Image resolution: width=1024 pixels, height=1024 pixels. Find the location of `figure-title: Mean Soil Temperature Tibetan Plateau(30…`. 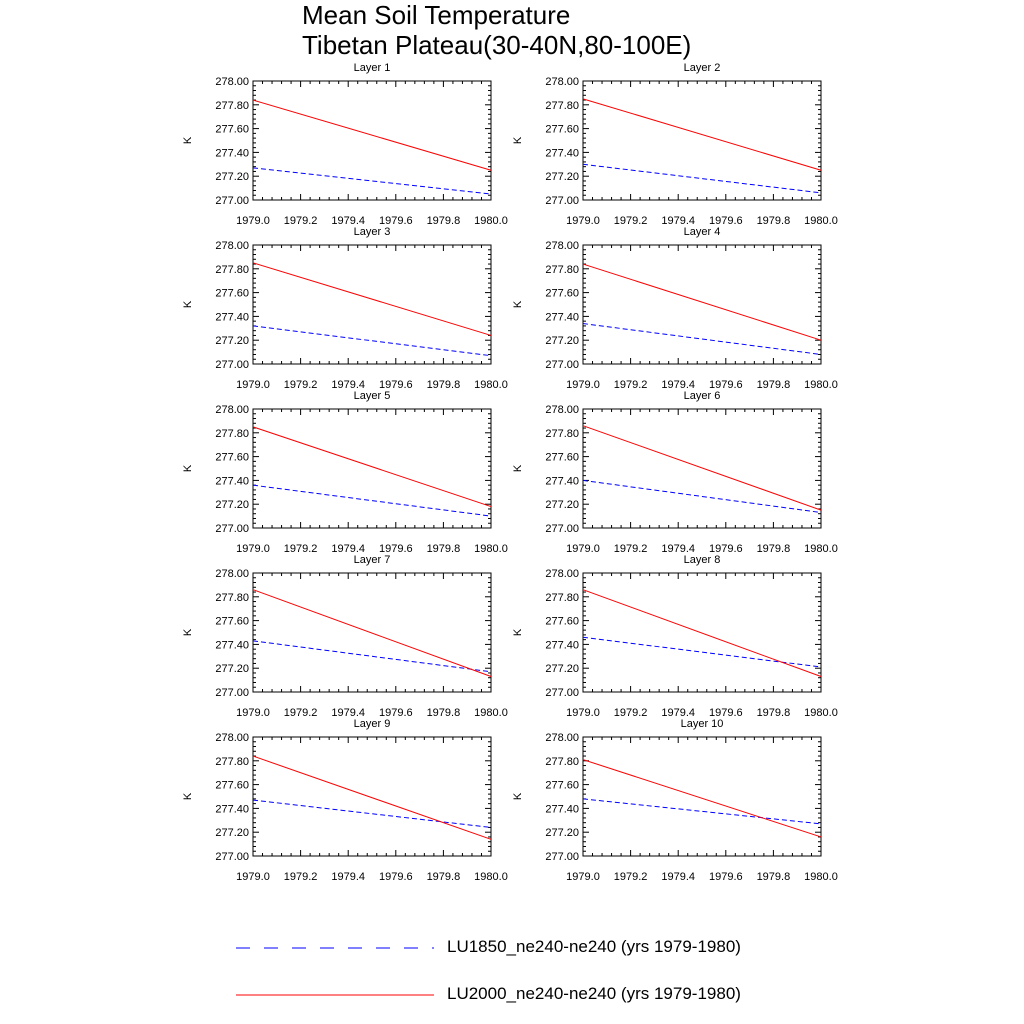

figure-title: Mean Soil Temperature Tibetan Plateau(30… is located at coordinates (496, 30).